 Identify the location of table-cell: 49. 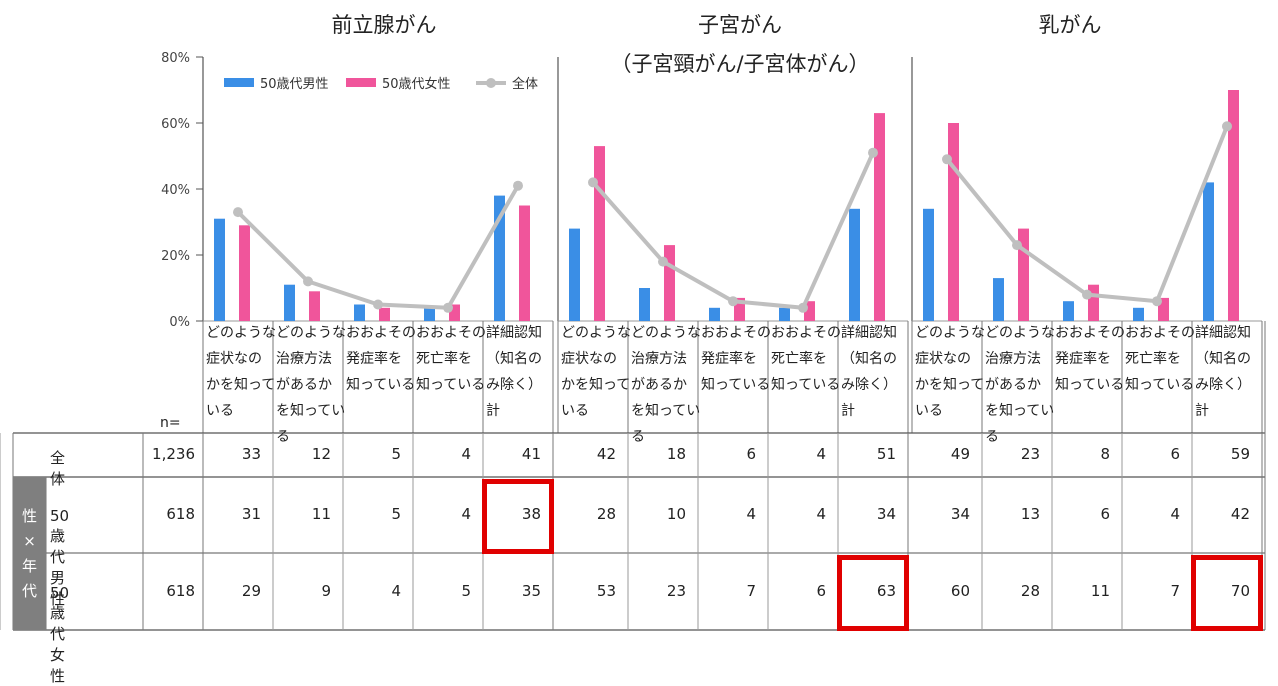
(960, 454).